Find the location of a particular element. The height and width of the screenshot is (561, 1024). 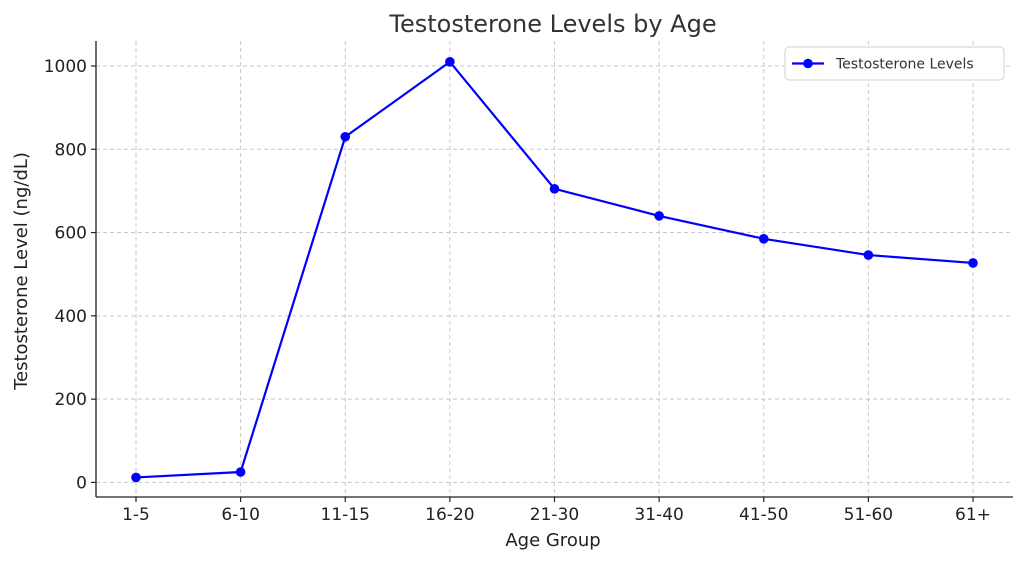

y-tick-label: 400 is located at coordinates (71, 317).